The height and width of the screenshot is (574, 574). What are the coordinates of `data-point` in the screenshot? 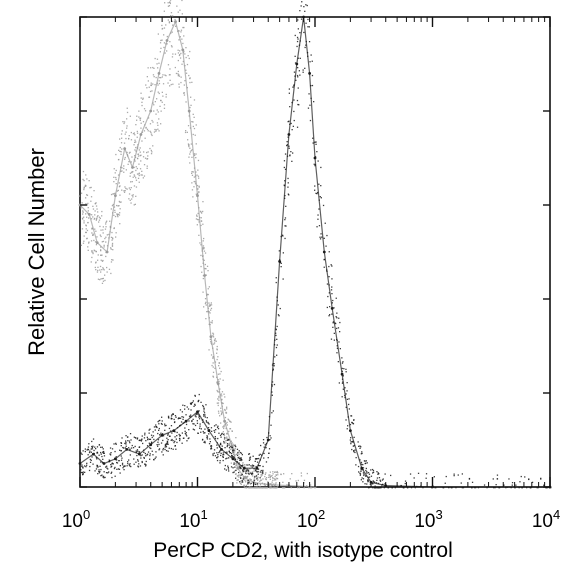 It's located at (104, 463).